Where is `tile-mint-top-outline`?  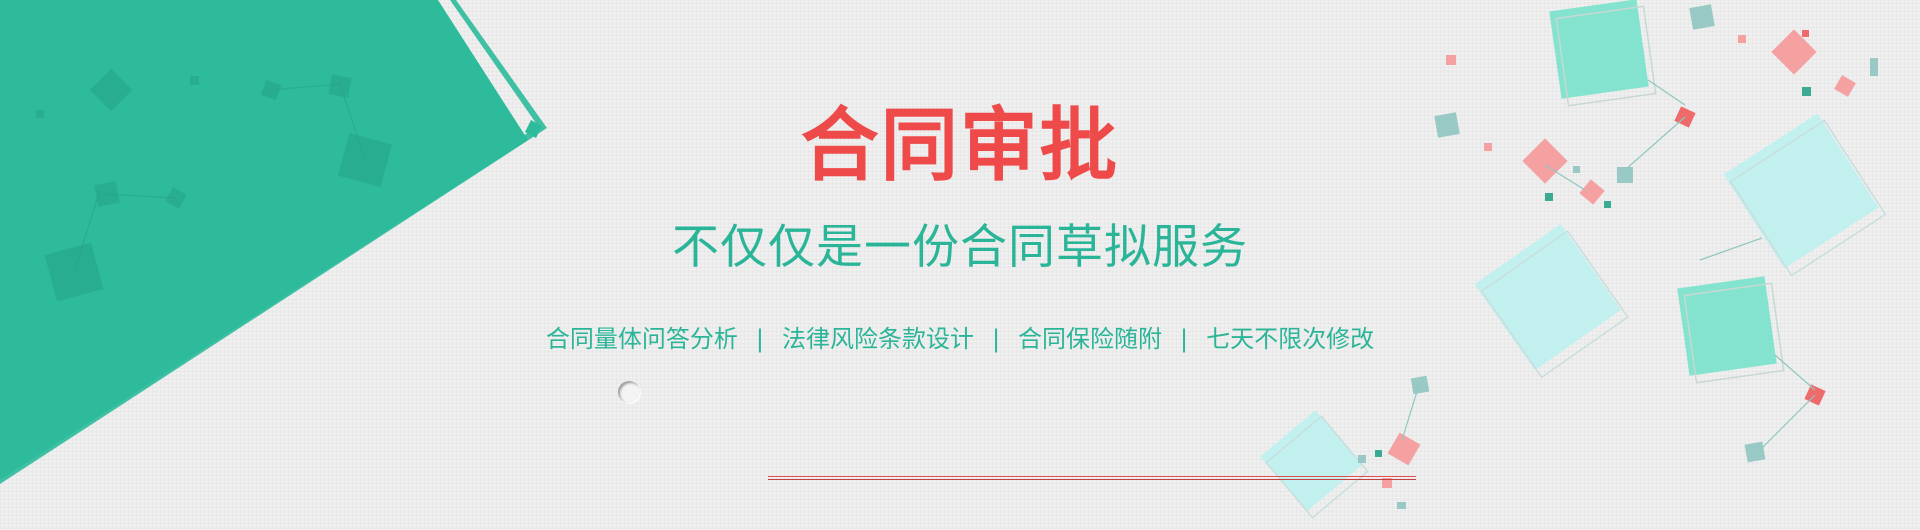
tile-mint-top-outline is located at coordinates (1606, 56).